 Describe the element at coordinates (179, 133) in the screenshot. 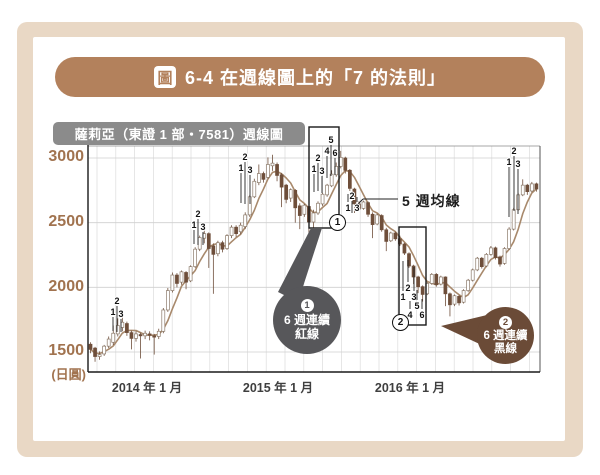

I see `chart-title-badge: 薩莉亞（東證 1 部・7581）週線圖` at that location.